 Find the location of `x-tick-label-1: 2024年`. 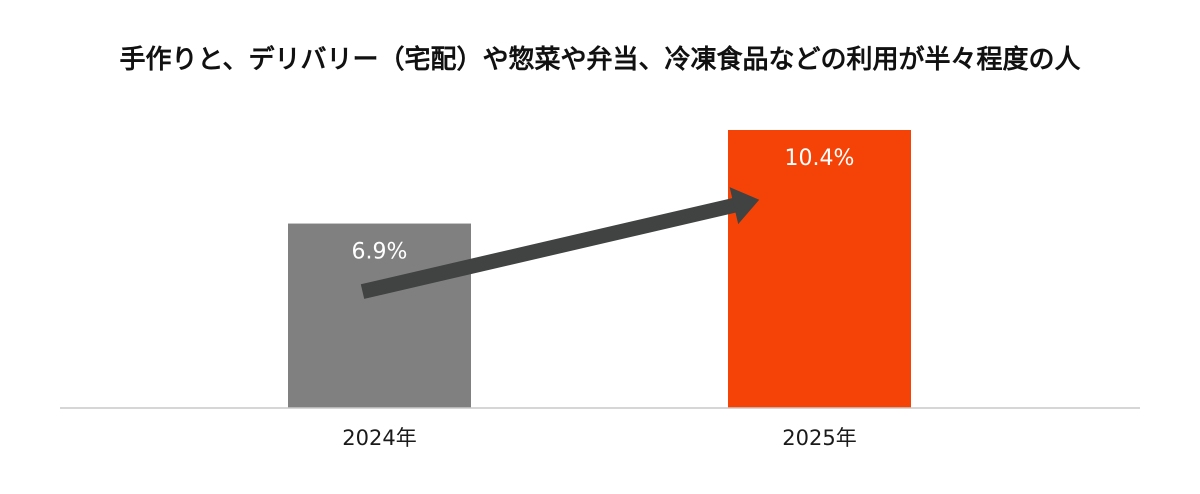

x-tick-label-1: 2024年 is located at coordinates (379, 438).